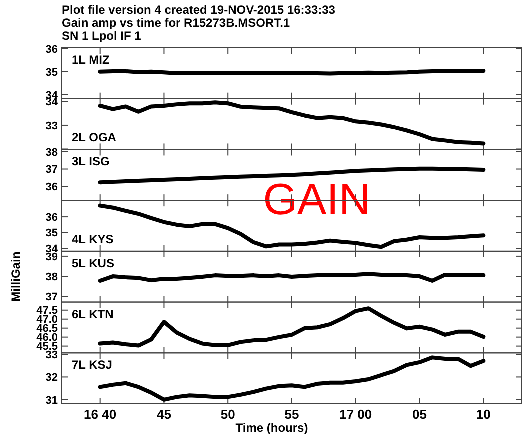 The width and height of the screenshot is (524, 439). I want to click on series-label: 4L KYS, so click(93, 239).